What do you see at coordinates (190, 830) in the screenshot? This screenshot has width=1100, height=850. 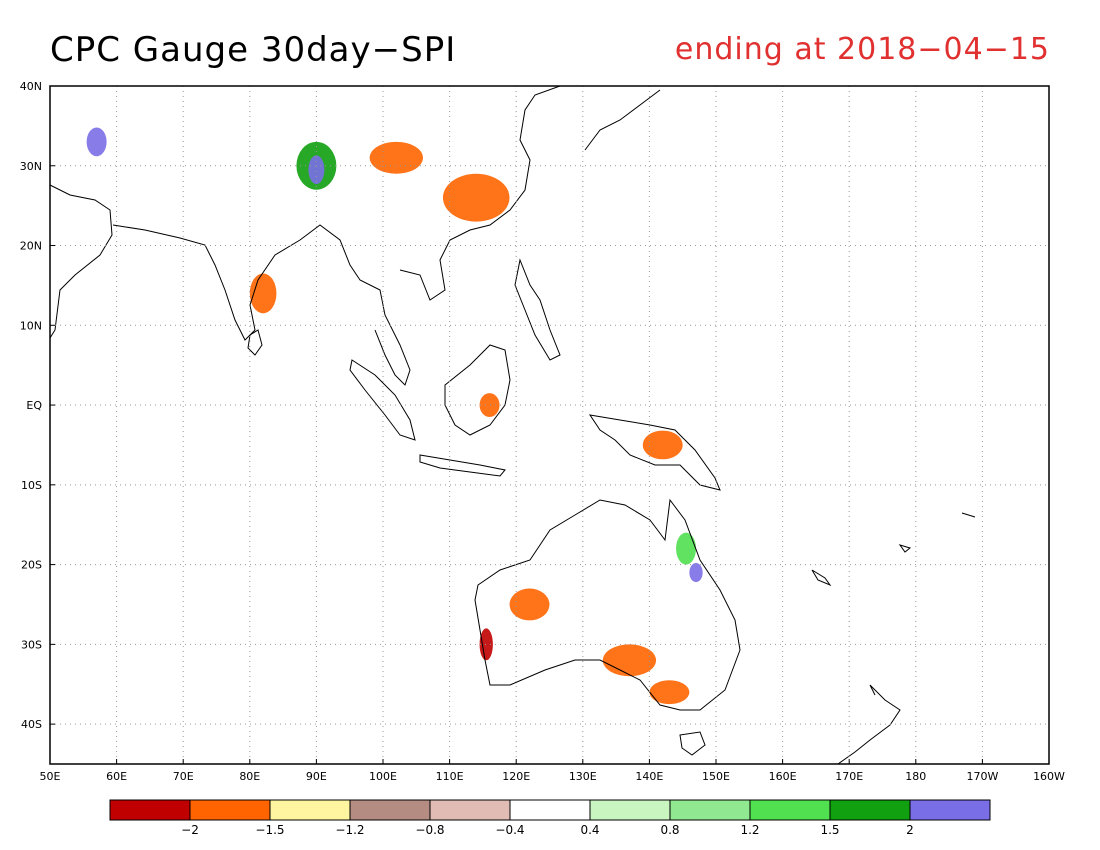 I see `colorbar-label: −2` at bounding box center [190, 830].